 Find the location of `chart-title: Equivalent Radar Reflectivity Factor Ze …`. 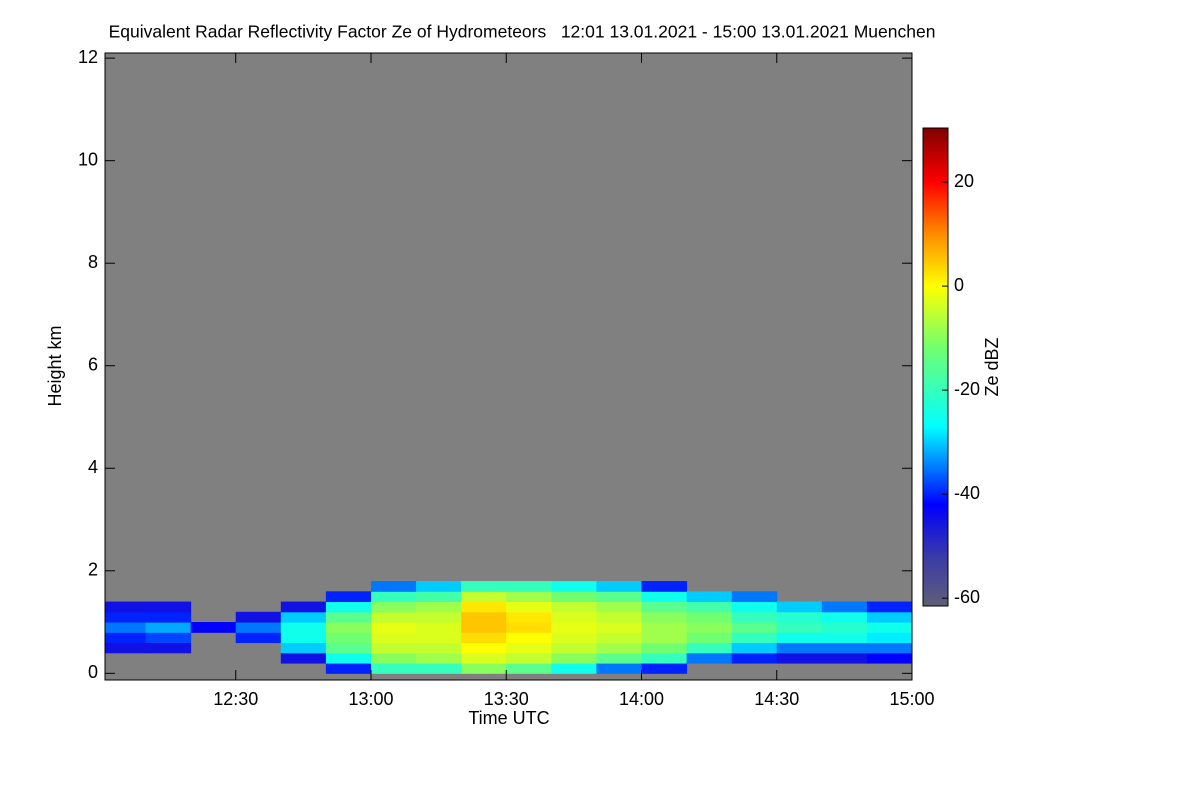

chart-title: Equivalent Radar Reflectivity Factor Ze … is located at coordinates (522, 32).